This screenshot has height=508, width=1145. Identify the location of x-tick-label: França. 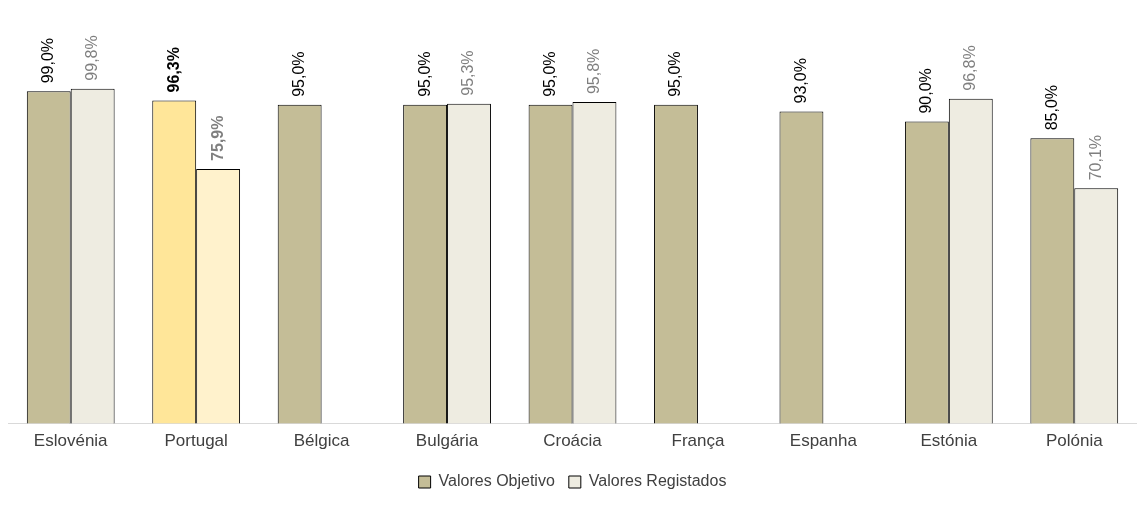
(698, 441).